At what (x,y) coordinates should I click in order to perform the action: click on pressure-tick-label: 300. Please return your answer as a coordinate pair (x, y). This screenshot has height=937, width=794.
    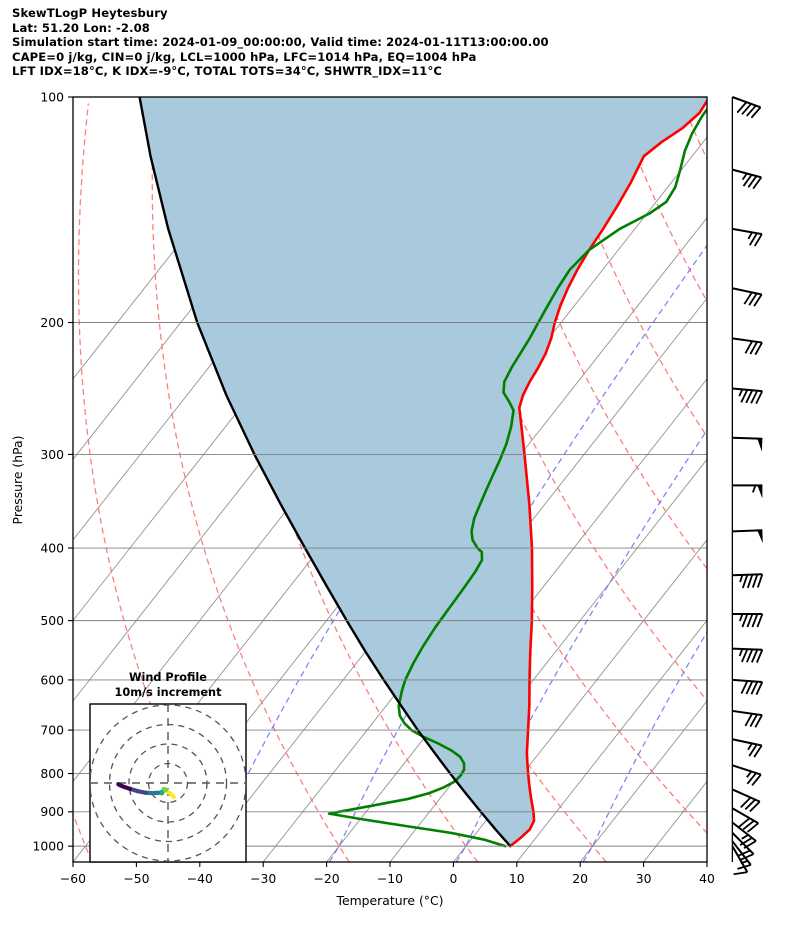
    Looking at the image, I should click on (52, 454).